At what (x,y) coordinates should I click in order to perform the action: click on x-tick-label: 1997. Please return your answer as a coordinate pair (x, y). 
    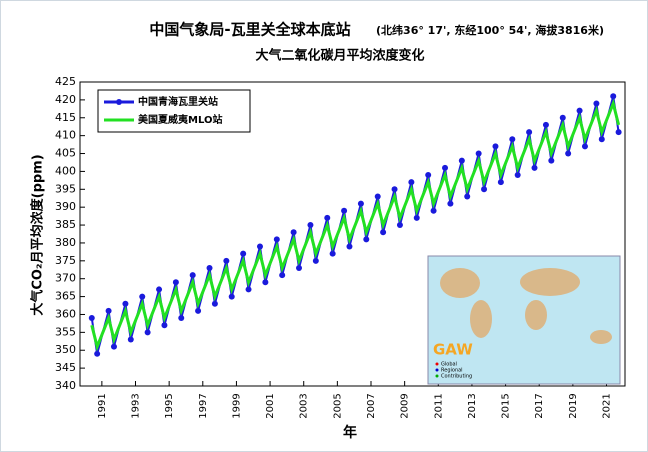
    Looking at the image, I should click on (203, 405).